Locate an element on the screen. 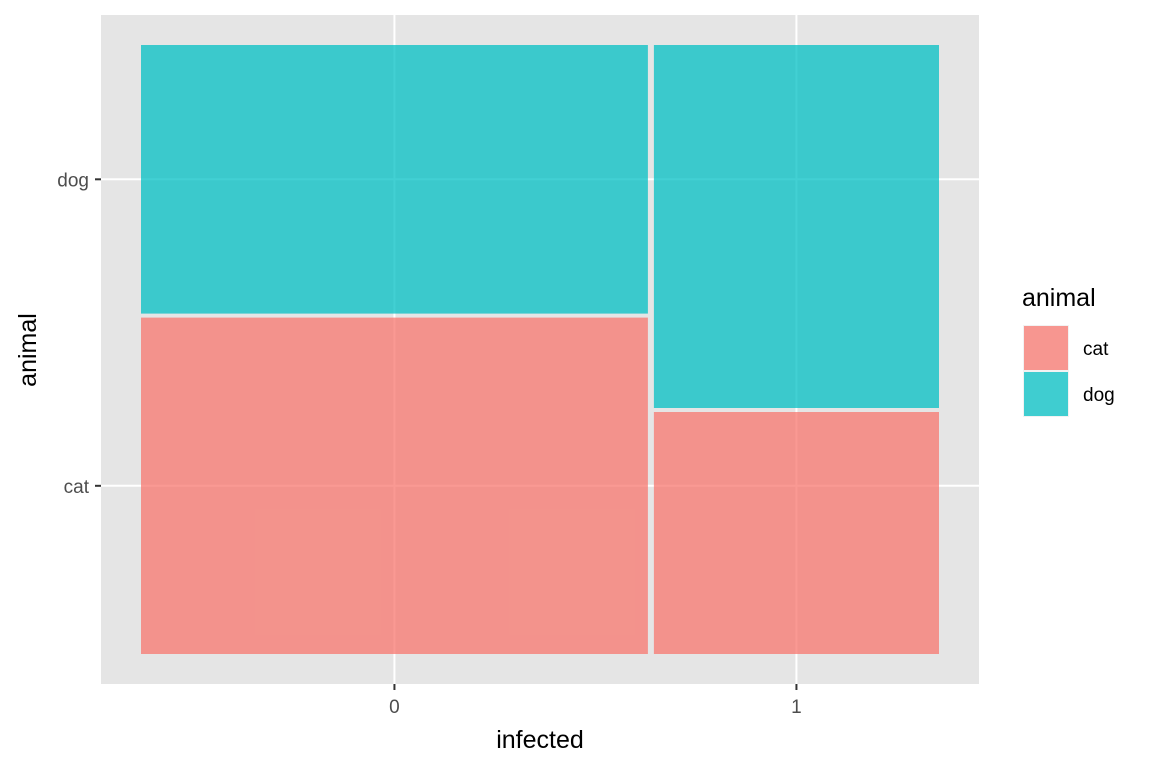 This screenshot has height=768, width=1152. legend-items: cat dog is located at coordinates (1069, 371).